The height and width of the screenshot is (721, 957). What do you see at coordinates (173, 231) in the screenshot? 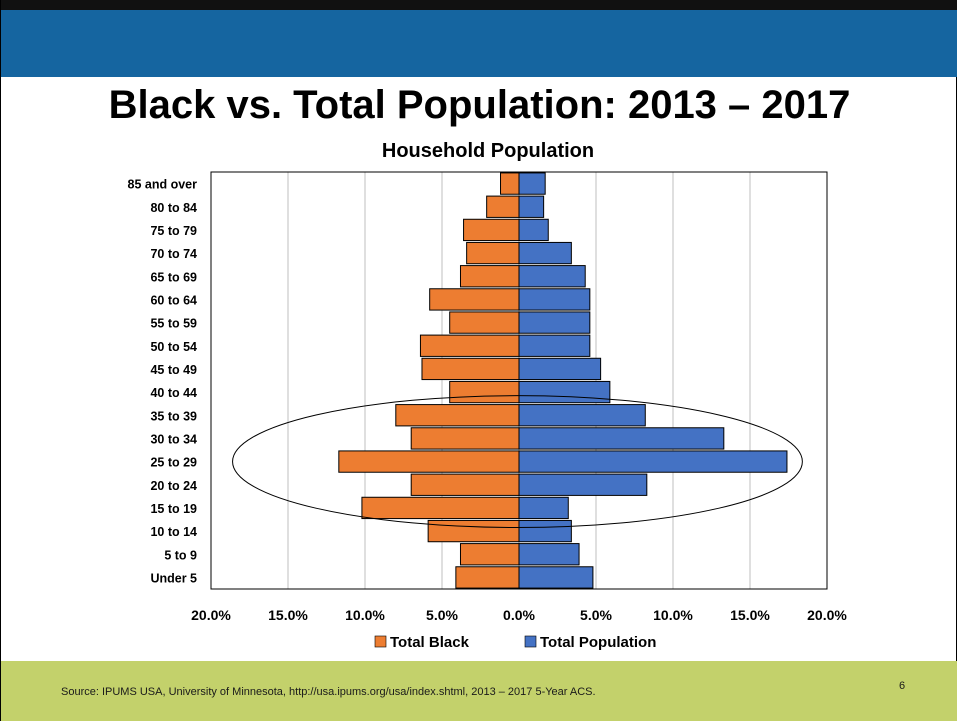
I see `category-label: 75 to 79` at bounding box center [173, 231].